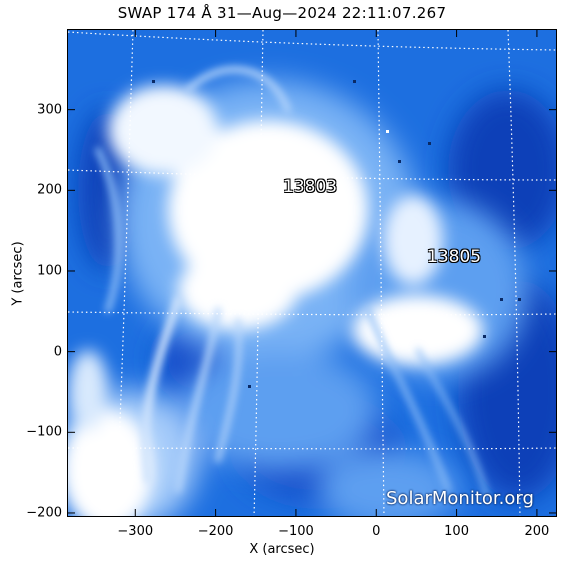  Describe the element at coordinates (310, 187) in the screenshot. I see `active-region-label-13803: 13803` at that location.